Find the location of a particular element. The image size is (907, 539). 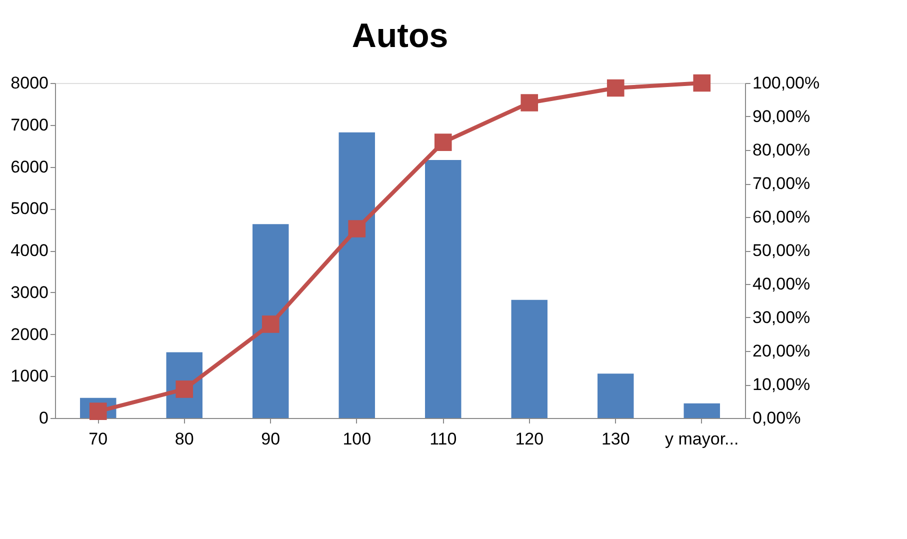

y-tick-label: 0 is located at coordinates (43, 418).